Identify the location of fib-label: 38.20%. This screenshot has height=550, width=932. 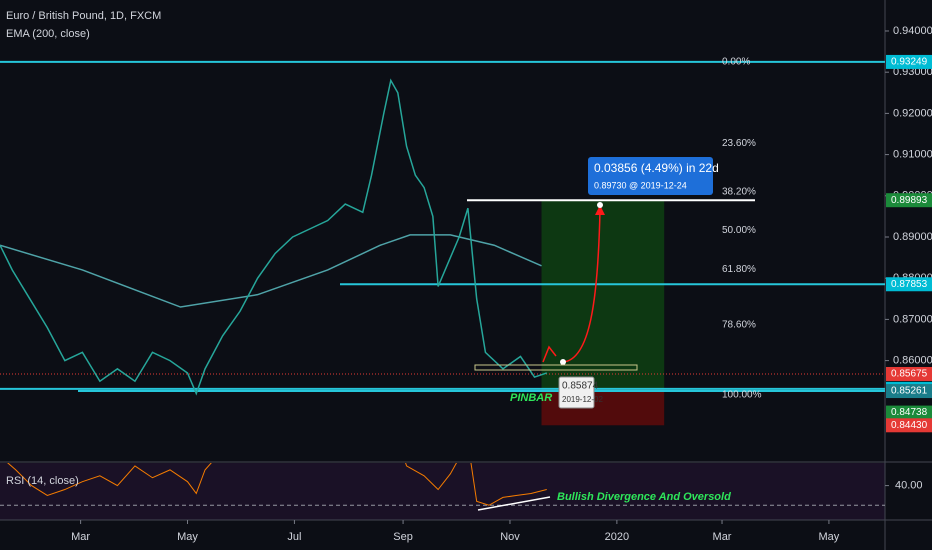
(739, 191).